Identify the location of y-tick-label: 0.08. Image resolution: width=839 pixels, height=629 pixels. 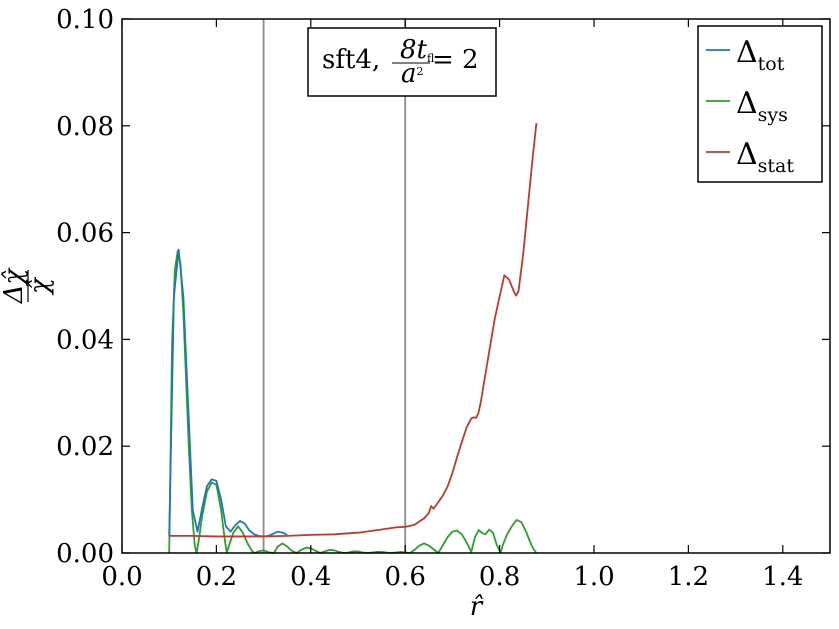
(85, 127).